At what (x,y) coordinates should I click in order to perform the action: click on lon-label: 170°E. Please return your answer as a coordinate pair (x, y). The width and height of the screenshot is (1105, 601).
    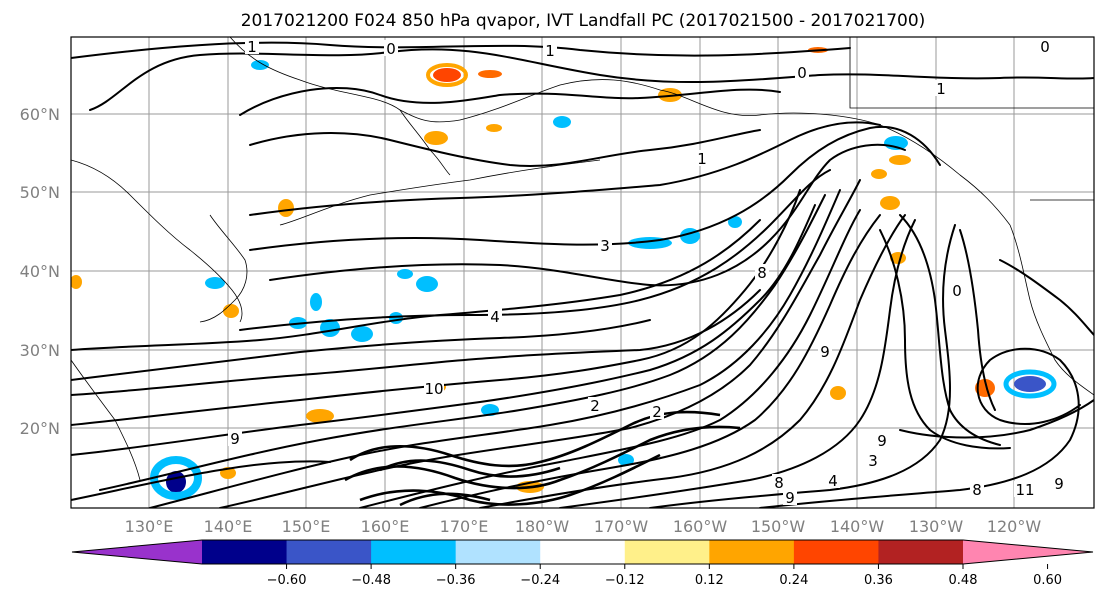
    Looking at the image, I should click on (464, 526).